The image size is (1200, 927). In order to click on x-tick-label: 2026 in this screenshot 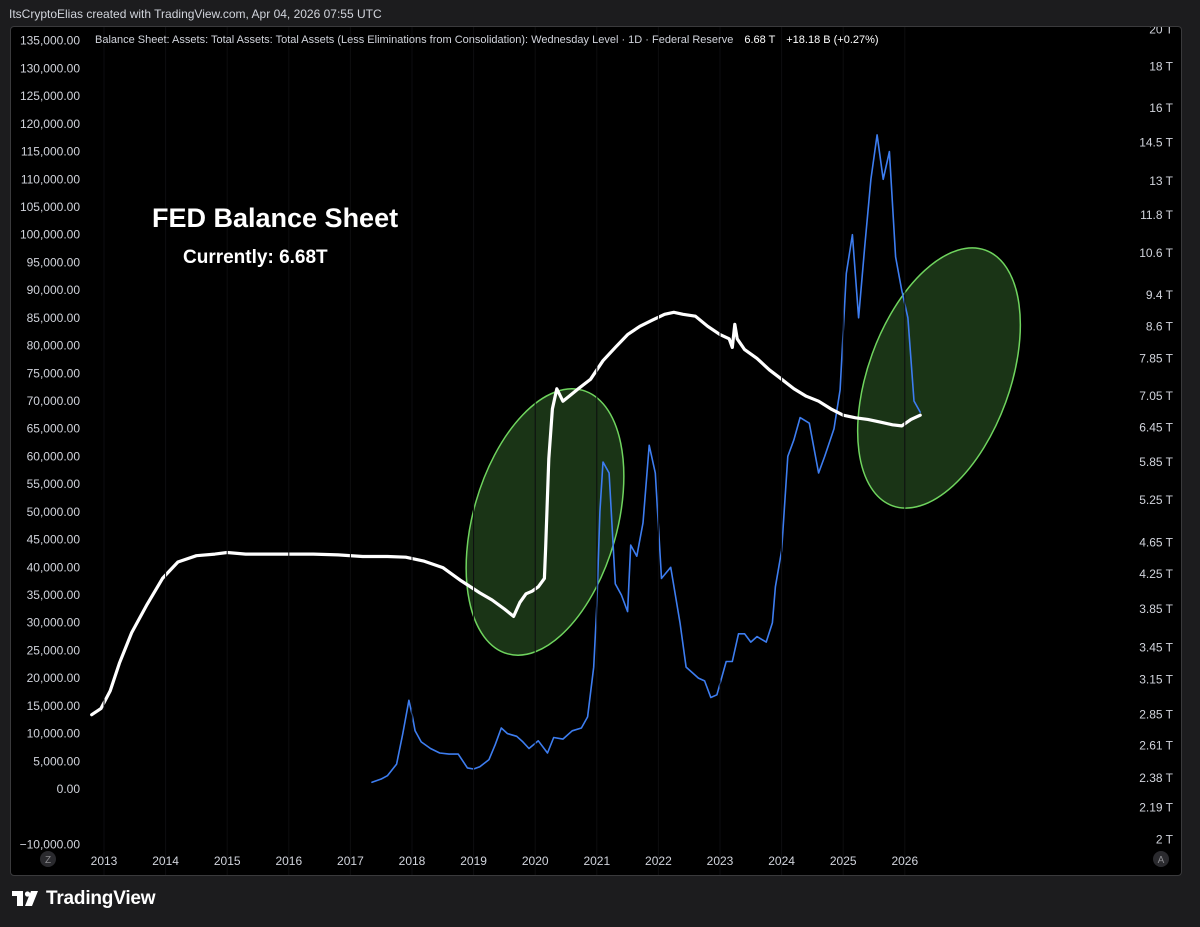, I will do `click(904, 861)`.